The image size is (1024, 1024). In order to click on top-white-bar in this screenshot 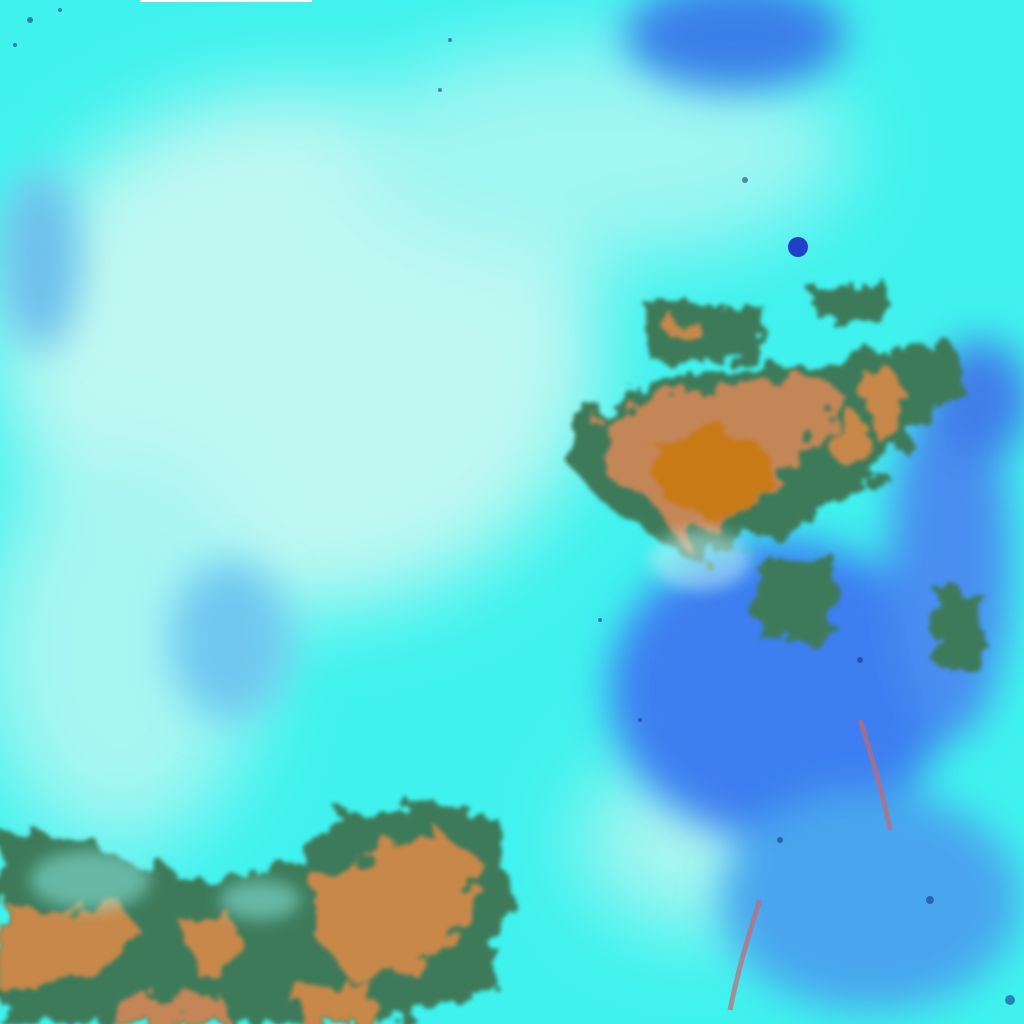, I will do `click(226, 1)`.